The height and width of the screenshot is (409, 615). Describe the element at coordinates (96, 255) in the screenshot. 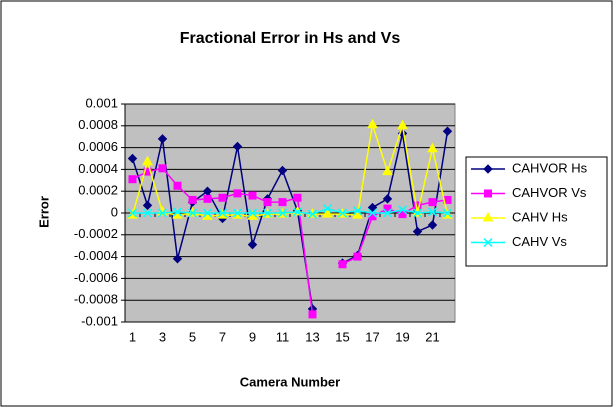

I see `y-tick-label: -0.0004` at that location.